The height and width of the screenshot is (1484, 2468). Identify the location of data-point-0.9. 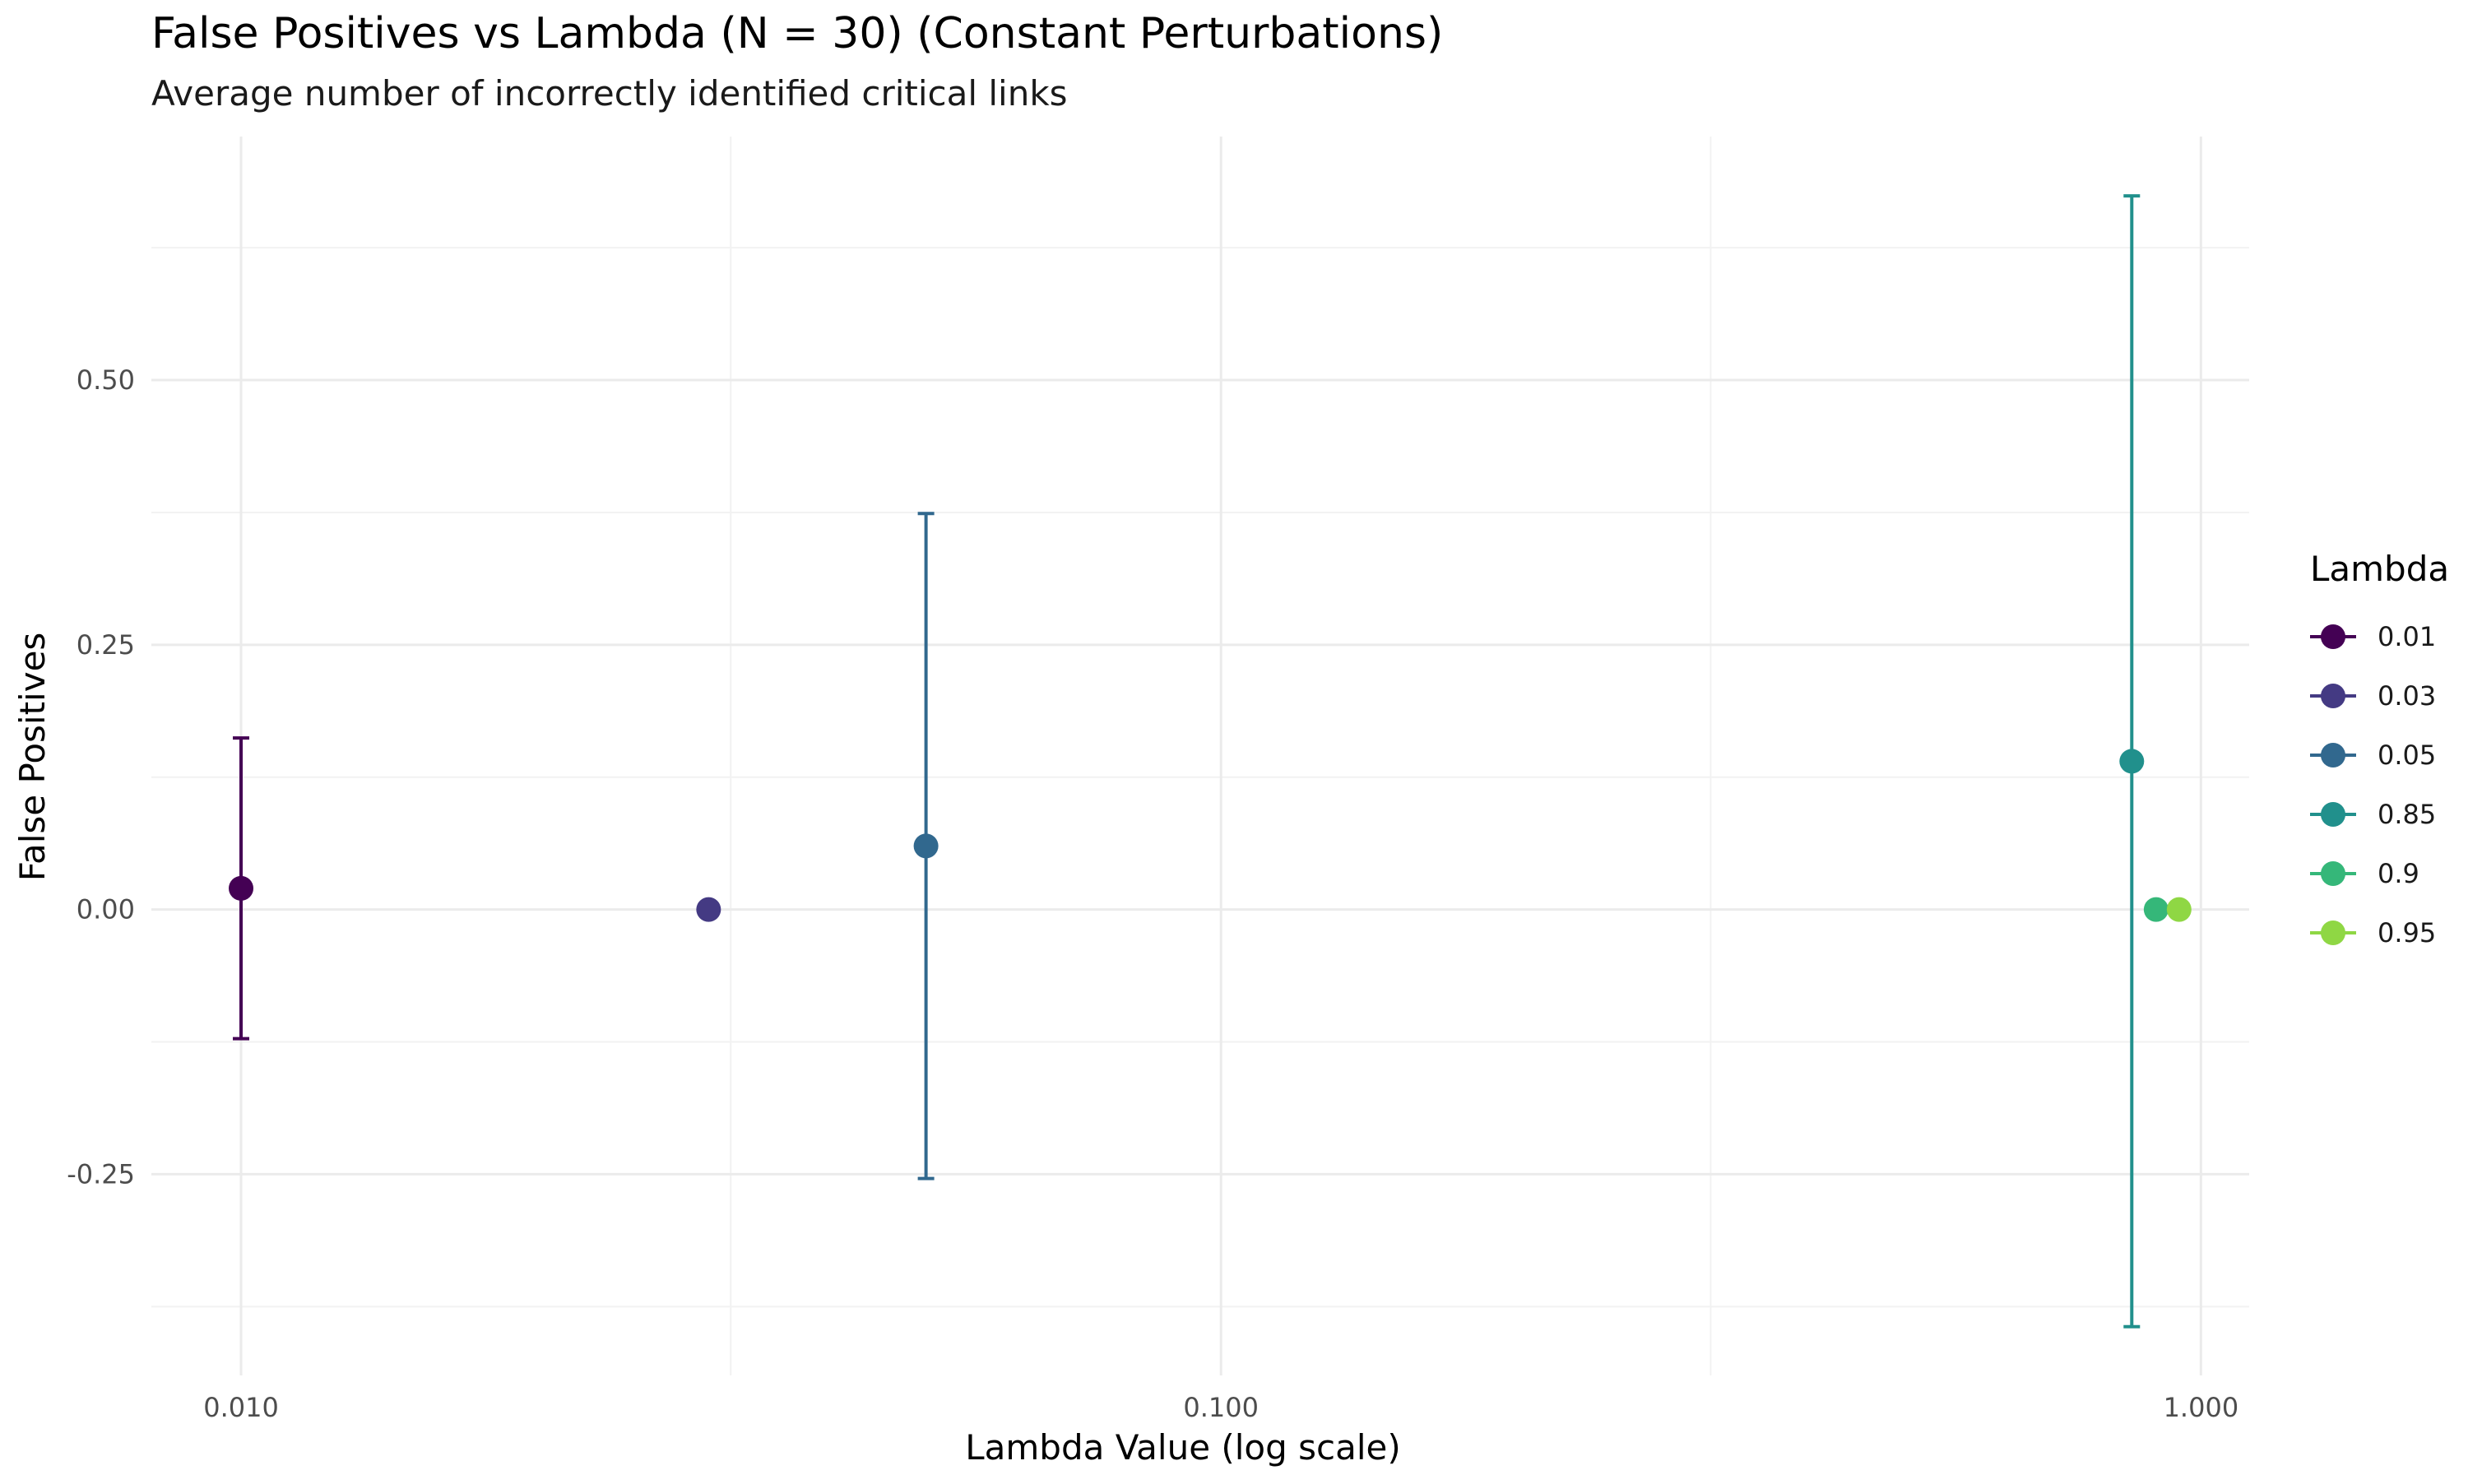
(2156, 909).